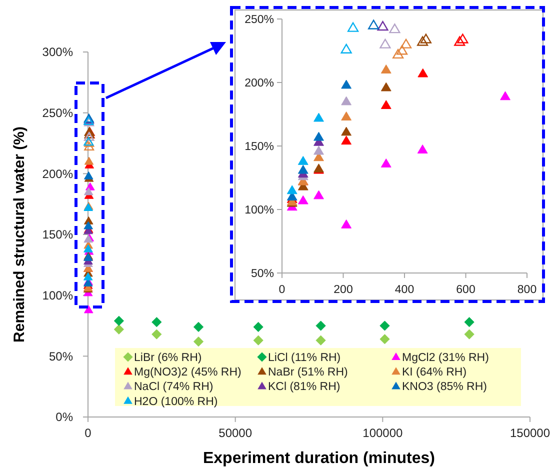  Describe the element at coordinates (176, 402) in the screenshot. I see `legend-label: H2O (100% RH)` at that location.